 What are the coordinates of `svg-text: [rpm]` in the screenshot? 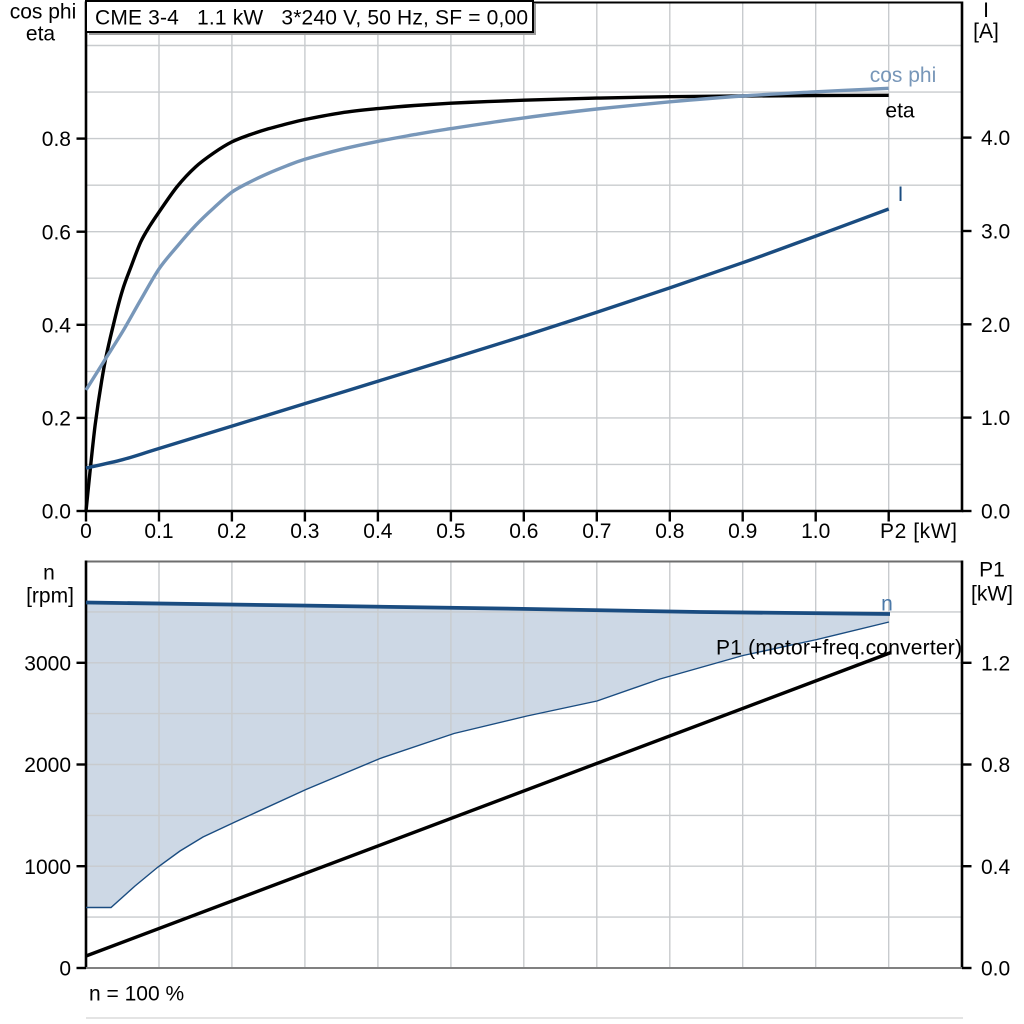 It's located at (50, 596).